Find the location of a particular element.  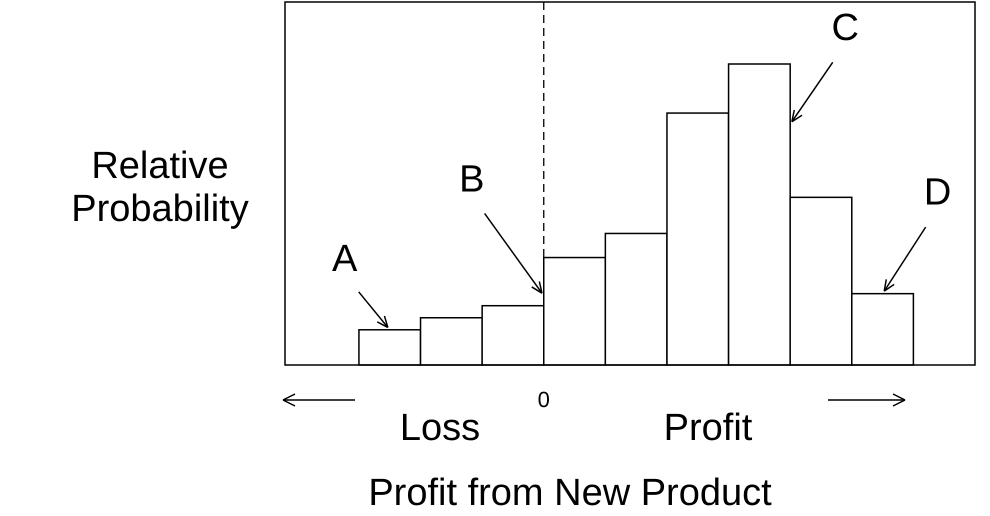

text: 0 is located at coordinates (544, 399).